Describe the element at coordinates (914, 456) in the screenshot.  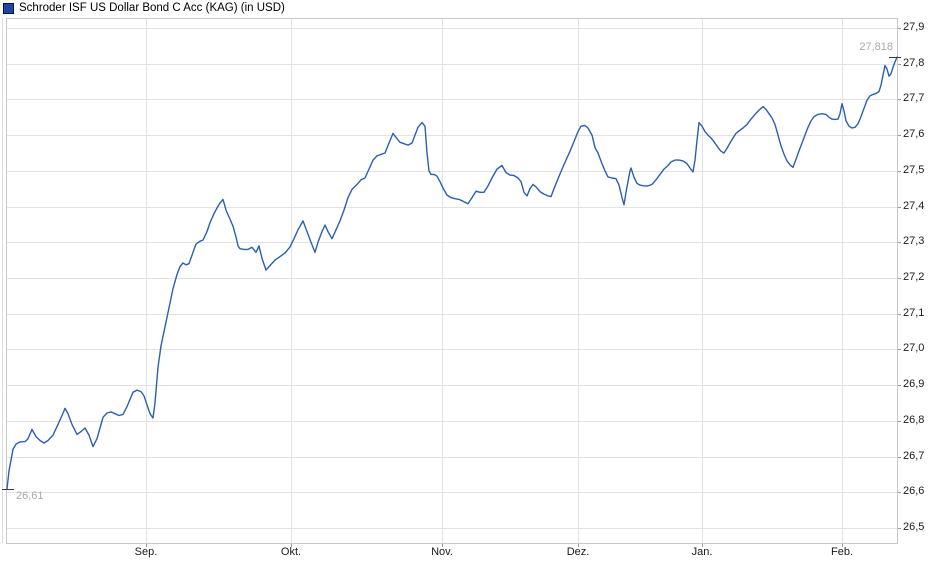
I see `y-axis-label: 26,7` at that location.